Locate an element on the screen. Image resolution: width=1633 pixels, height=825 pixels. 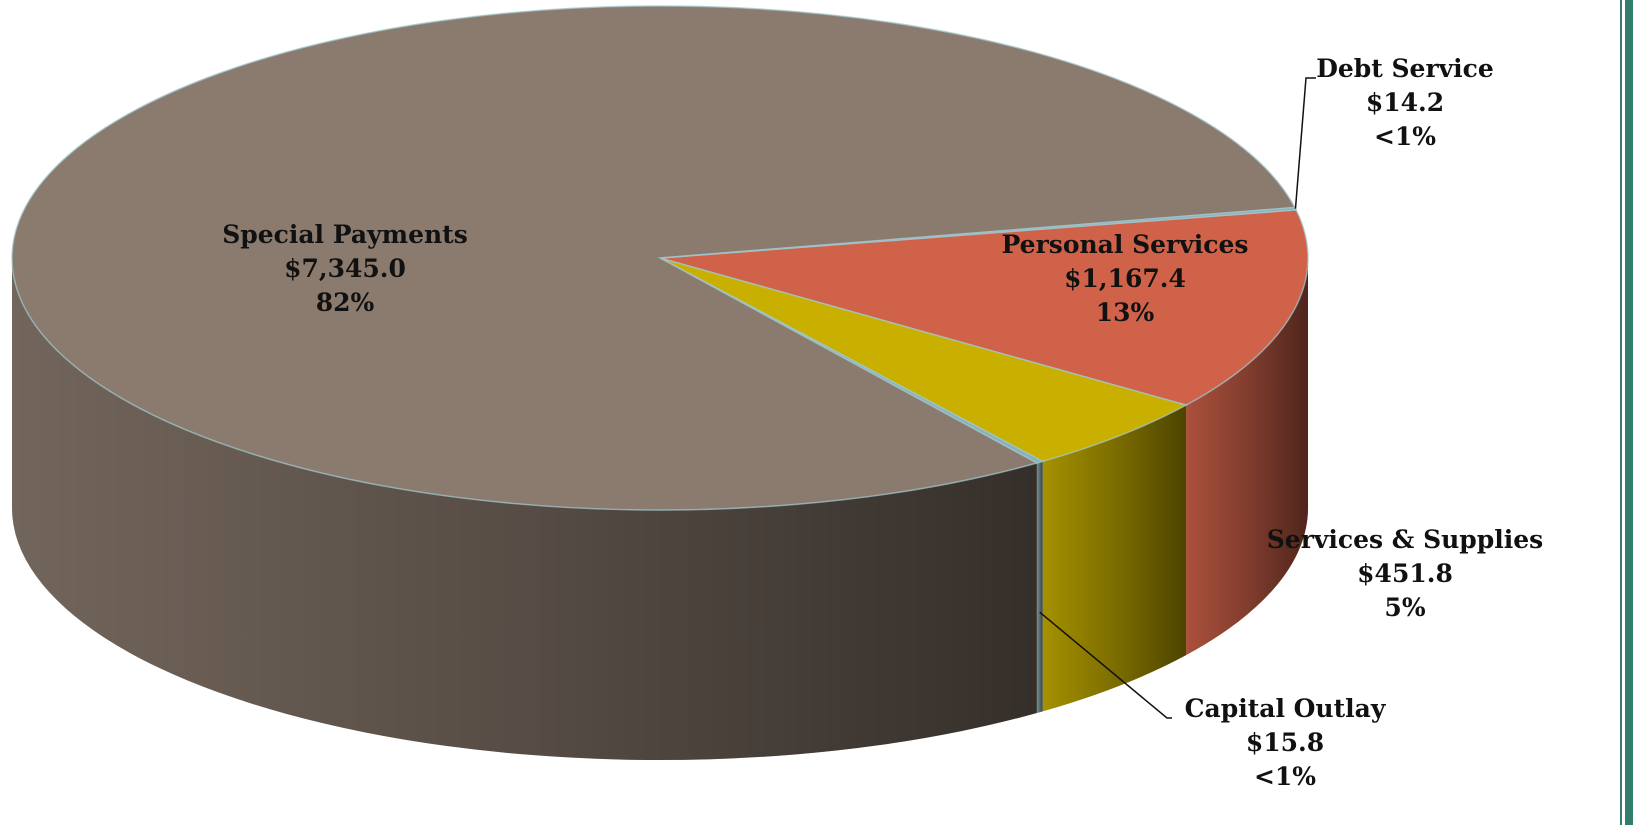
slice-name: Personal Services is located at coordinates (1125, 244).